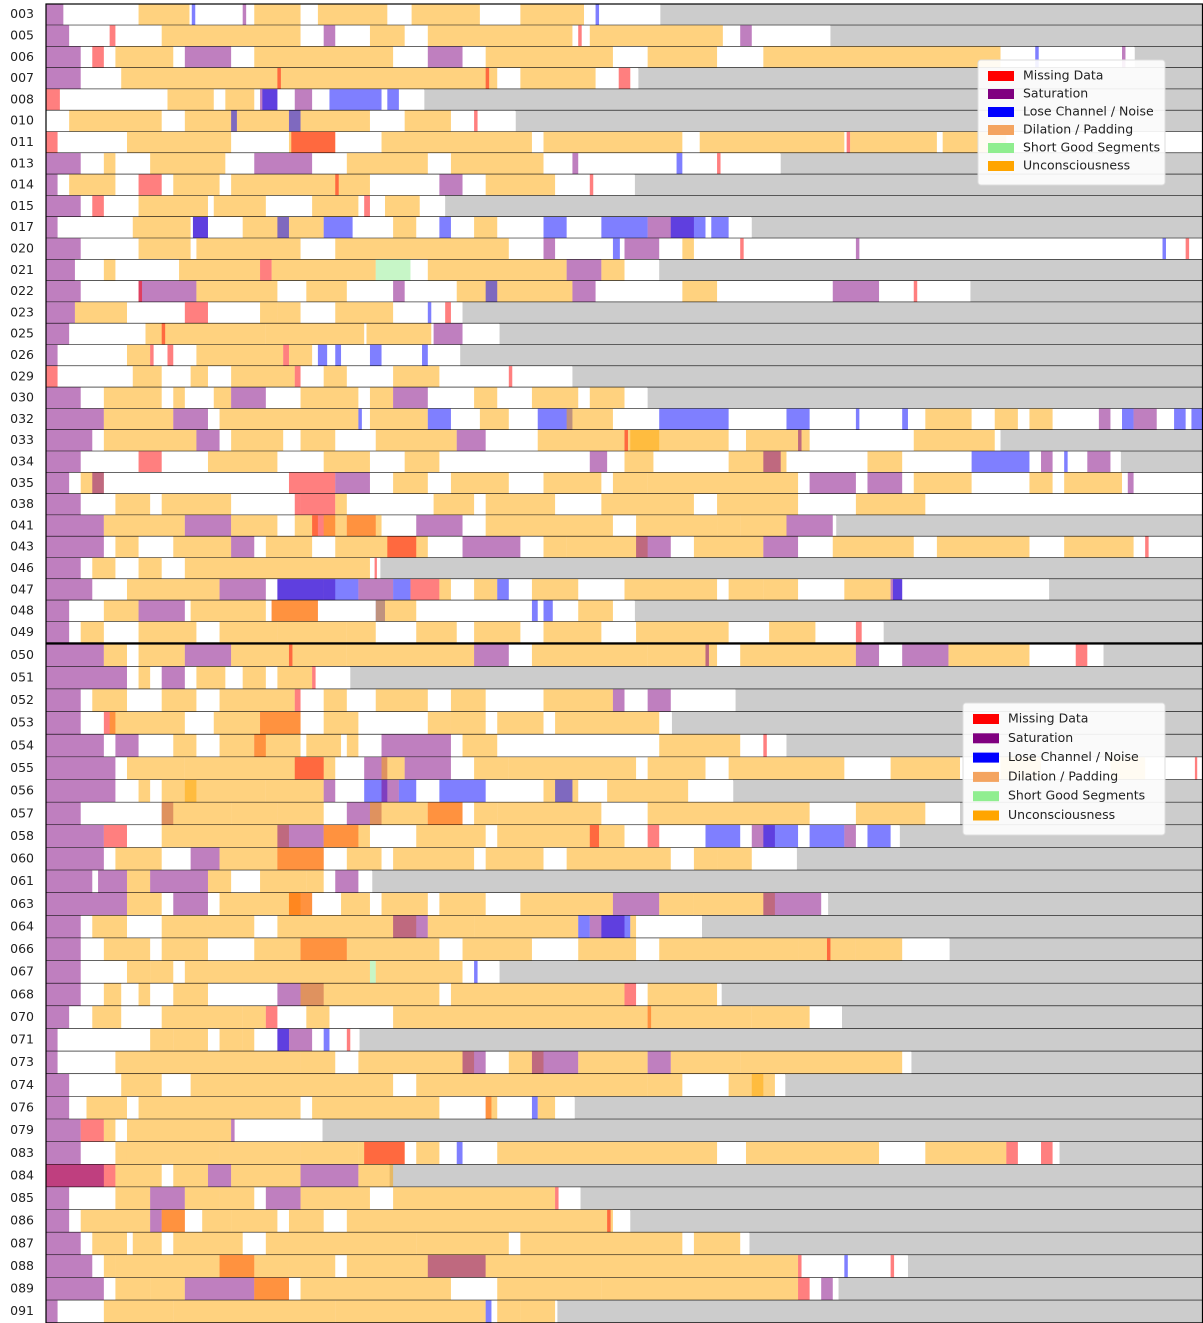  What do you see at coordinates (22, 460) in the screenshot?
I see `row-label: 034` at bounding box center [22, 460].